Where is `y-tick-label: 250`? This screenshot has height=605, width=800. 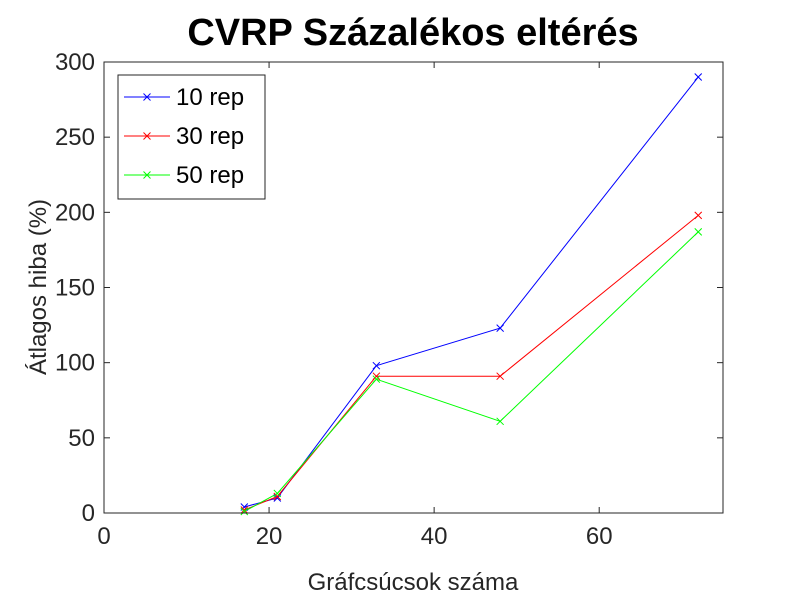
y-tick-label: 250 is located at coordinates (75, 137).